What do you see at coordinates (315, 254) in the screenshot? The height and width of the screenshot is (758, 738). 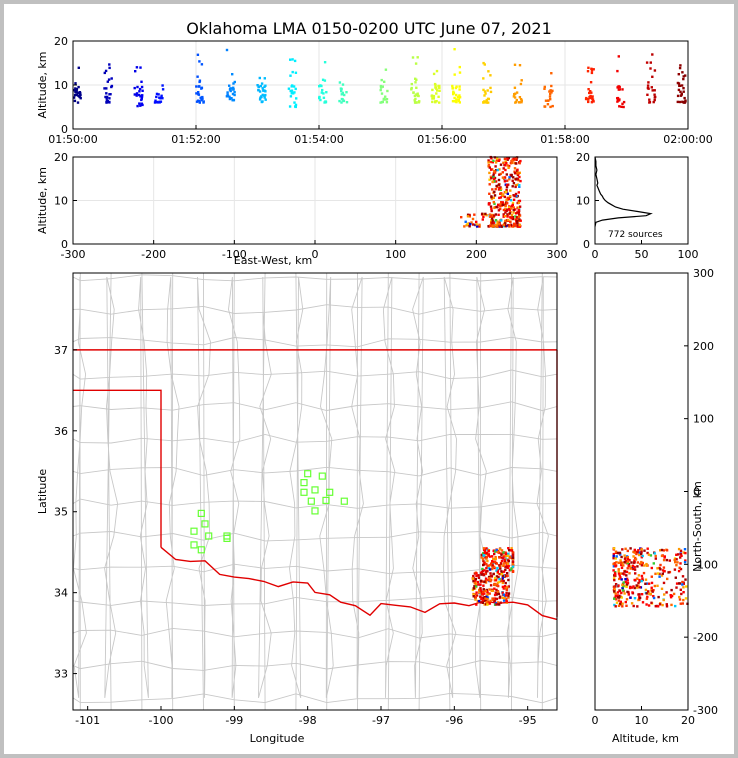 I see `ew-tick-label: 0` at bounding box center [315, 254].